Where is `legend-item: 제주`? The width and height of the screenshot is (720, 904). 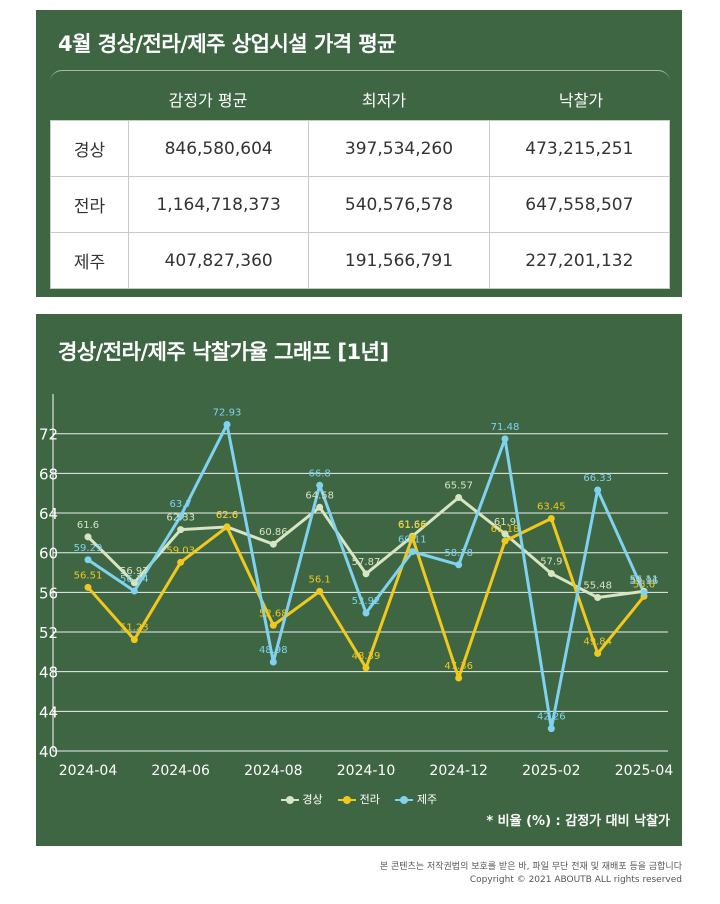 legend-item: 제주 is located at coordinates (416, 799).